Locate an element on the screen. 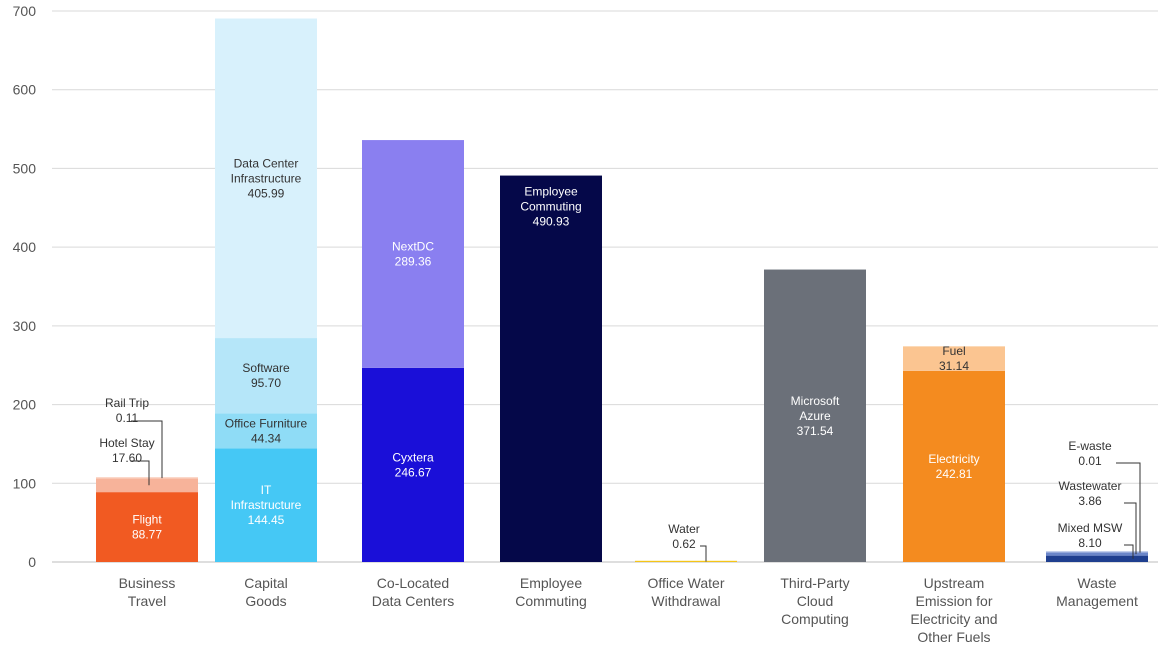  bar-segment-co-located-data-centers-cyxtera is located at coordinates (413, 464).